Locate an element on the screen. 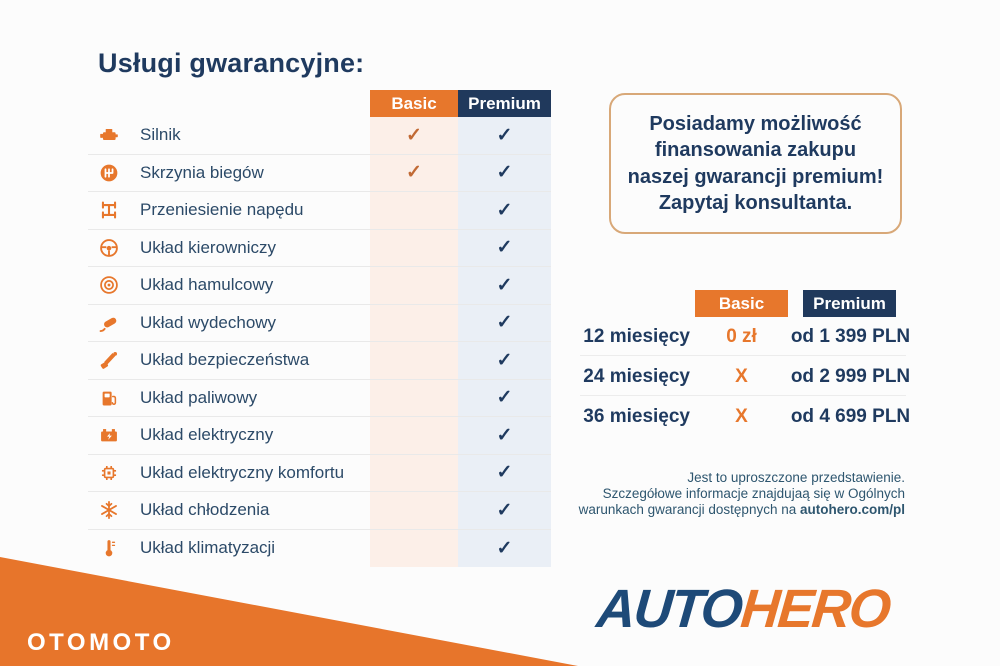  table-row: Układ paliwowy ✓ is located at coordinates (319, 398).